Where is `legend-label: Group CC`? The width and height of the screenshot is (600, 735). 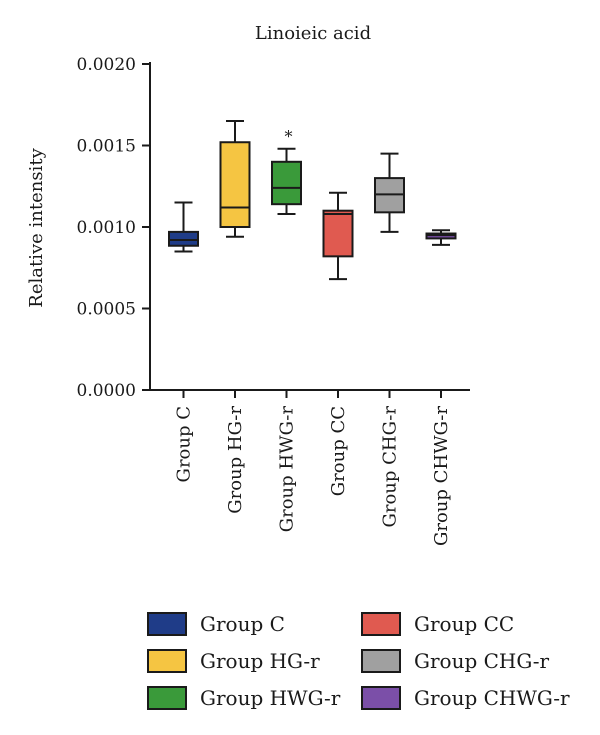
legend-label: Group CC is located at coordinates (464, 624).